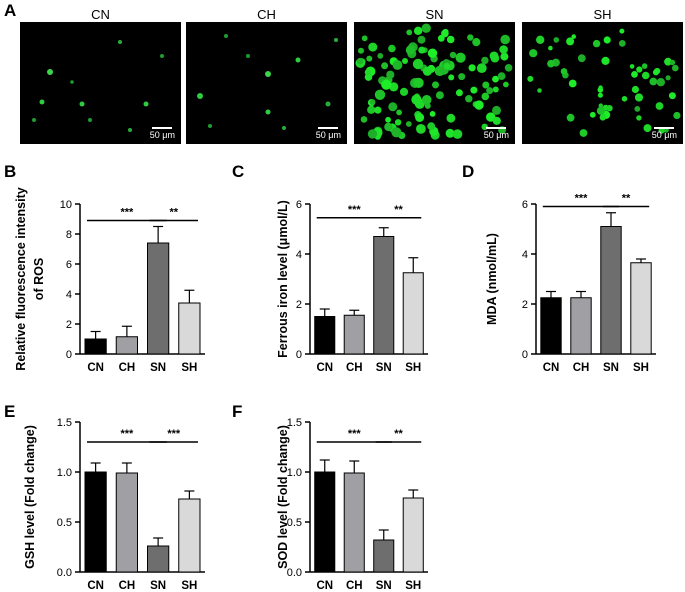  What do you see at coordinates (10, 171) in the screenshot?
I see `panel-label-b: B` at bounding box center [10, 171].